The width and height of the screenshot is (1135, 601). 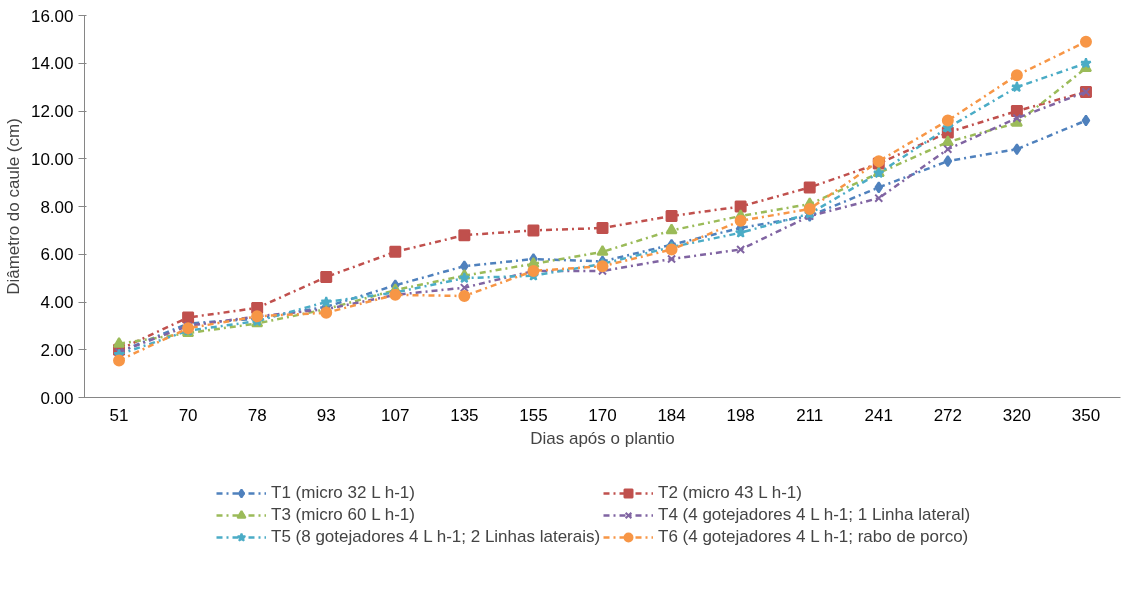 What do you see at coordinates (13, 206) in the screenshot?
I see `y-axis-title: Diâmetro do caule (cm)` at bounding box center [13, 206].